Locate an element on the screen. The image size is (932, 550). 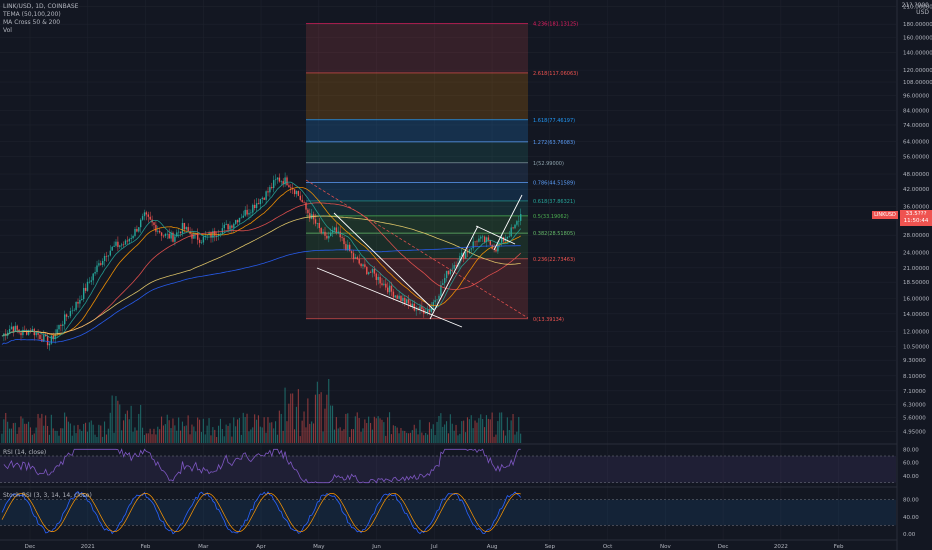
dashed-trendline is located at coordinates (417, 249).